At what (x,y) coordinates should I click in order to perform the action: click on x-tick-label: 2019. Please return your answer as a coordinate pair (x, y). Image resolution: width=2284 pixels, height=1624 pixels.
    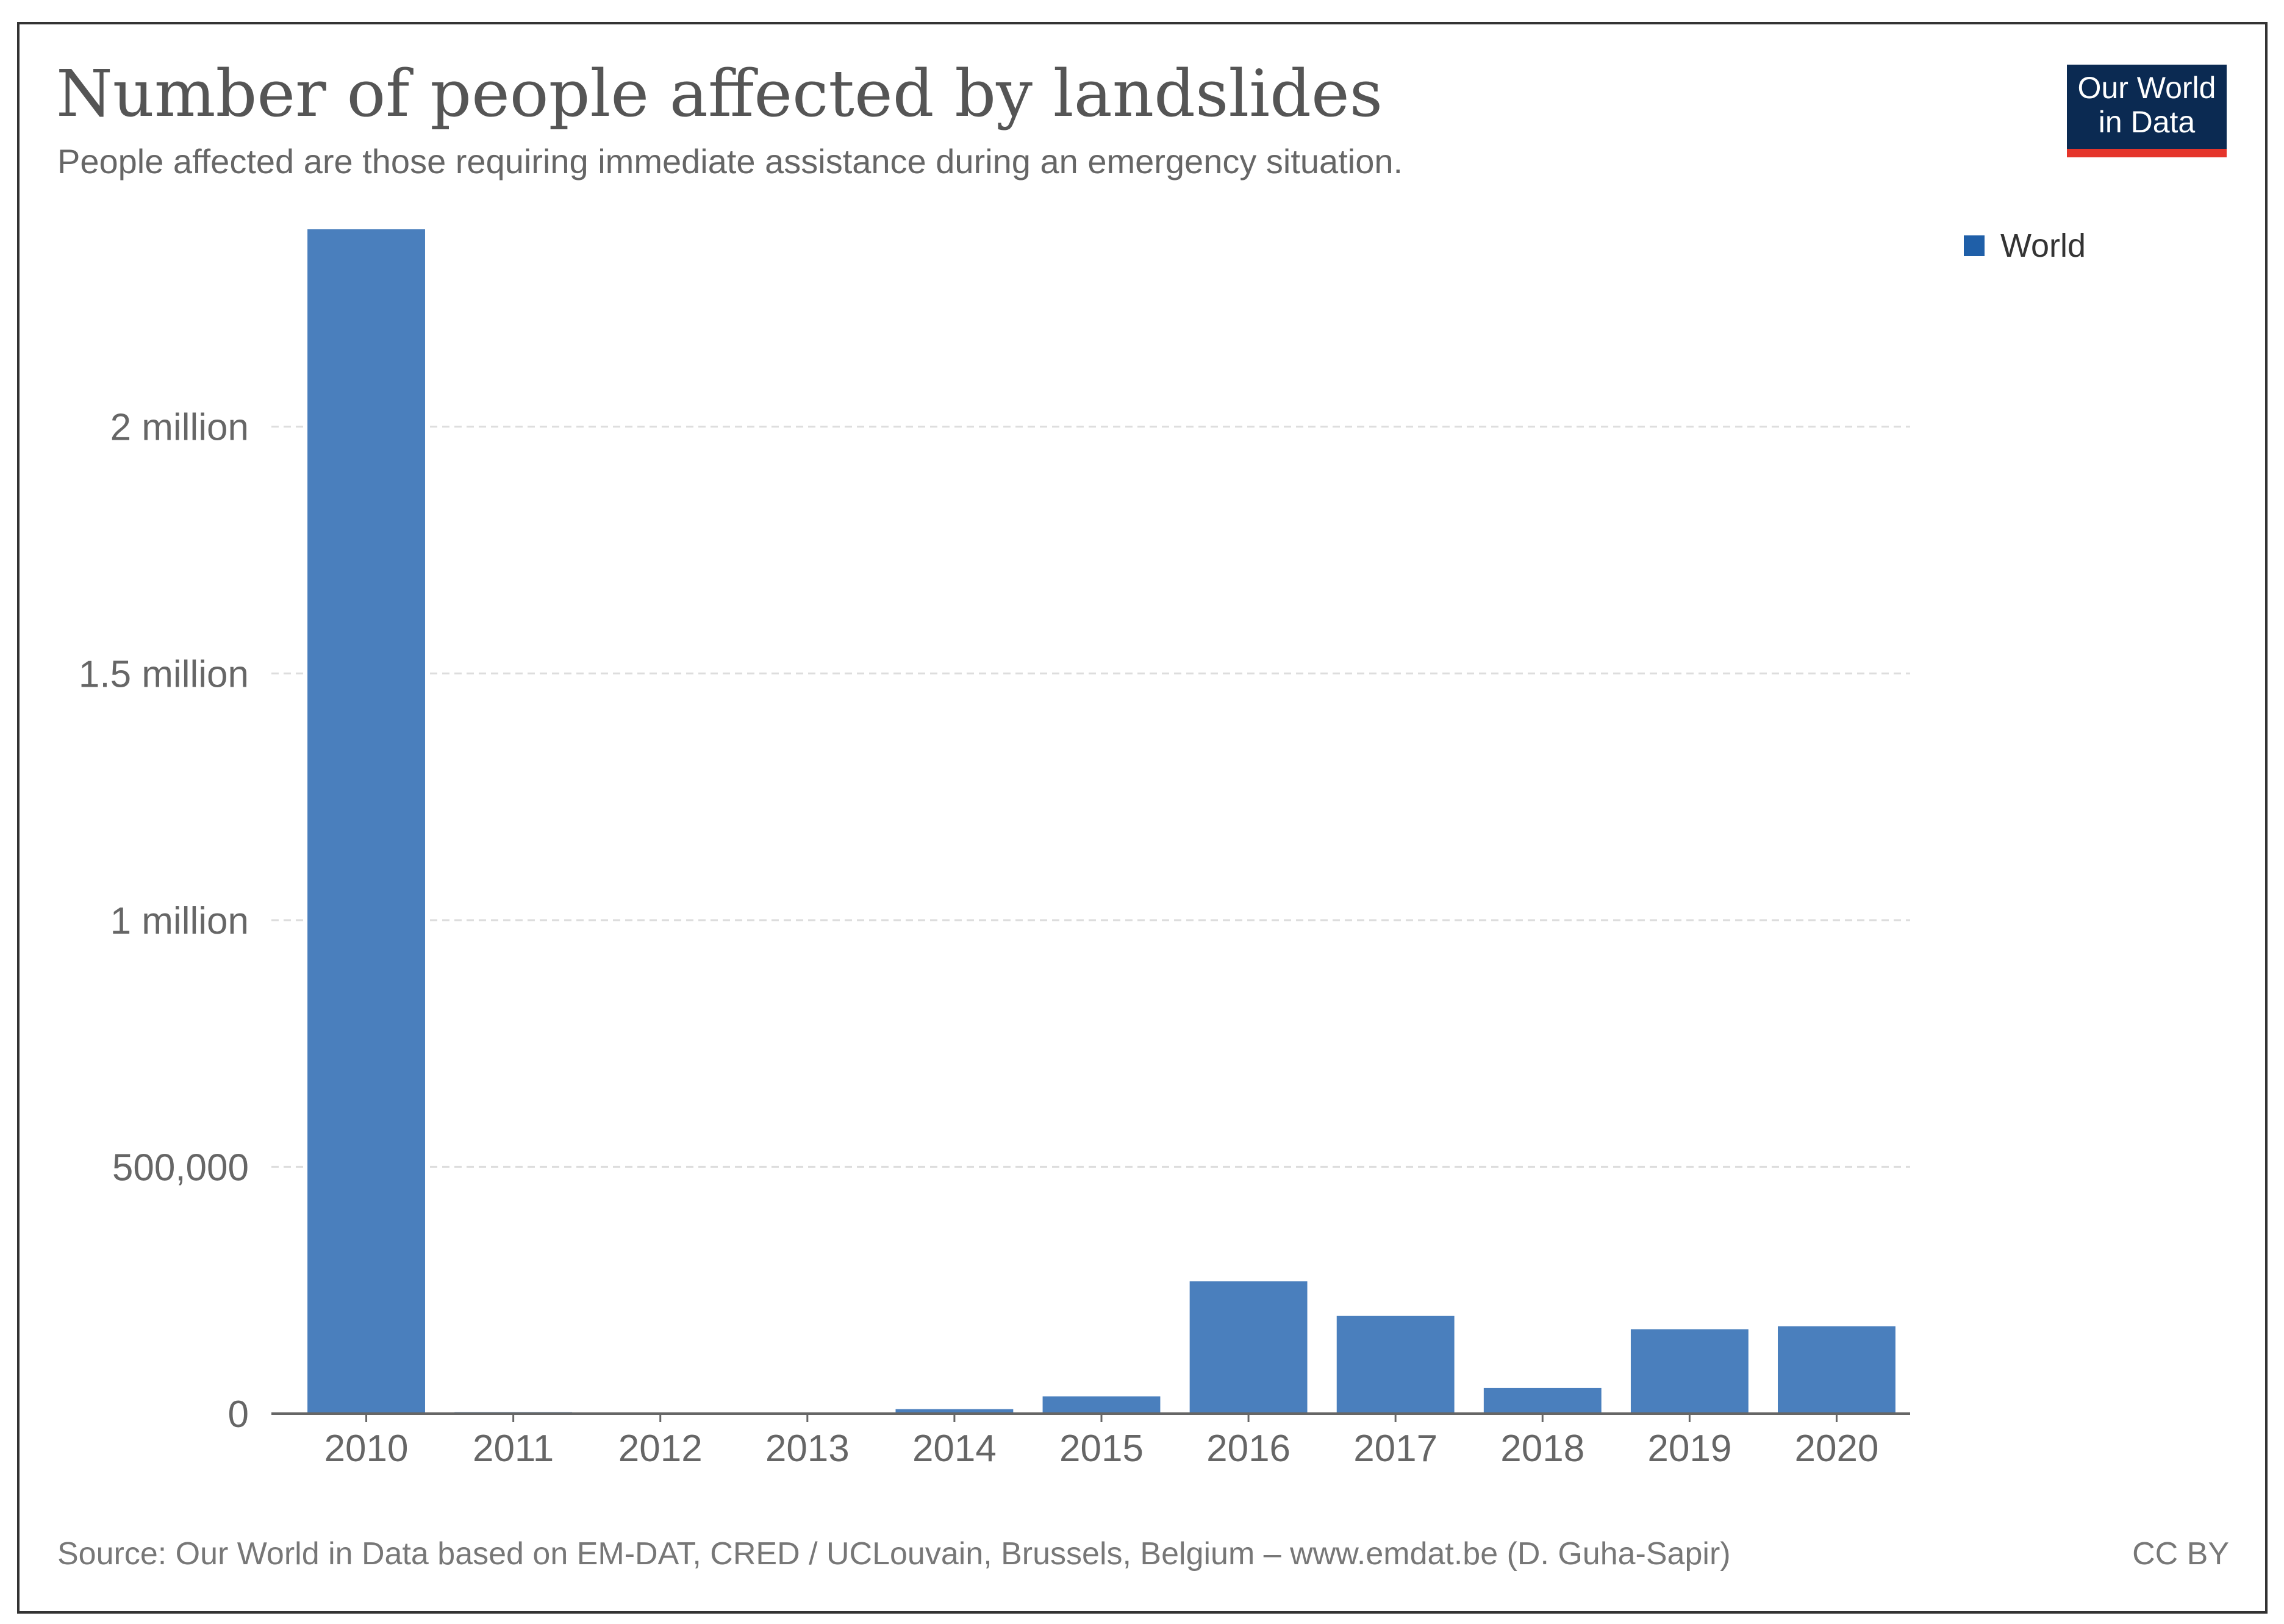
    Looking at the image, I should click on (1689, 1449).